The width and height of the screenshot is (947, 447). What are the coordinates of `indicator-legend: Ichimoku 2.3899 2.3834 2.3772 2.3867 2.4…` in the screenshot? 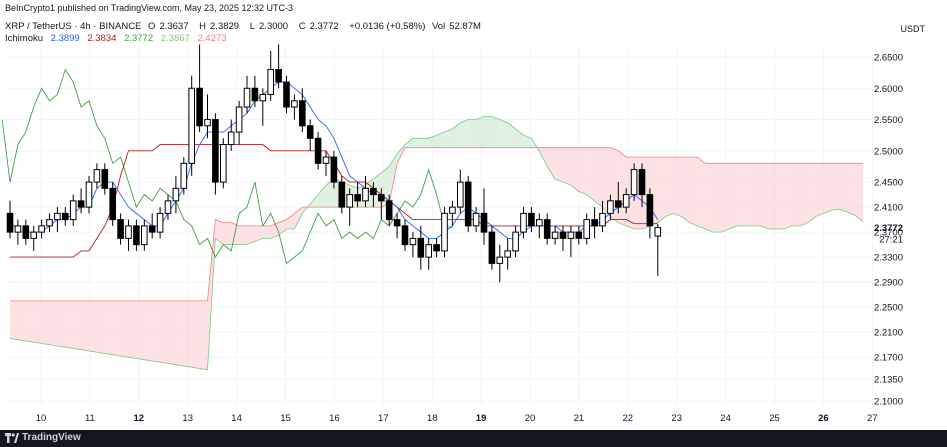 It's located at (118, 38).